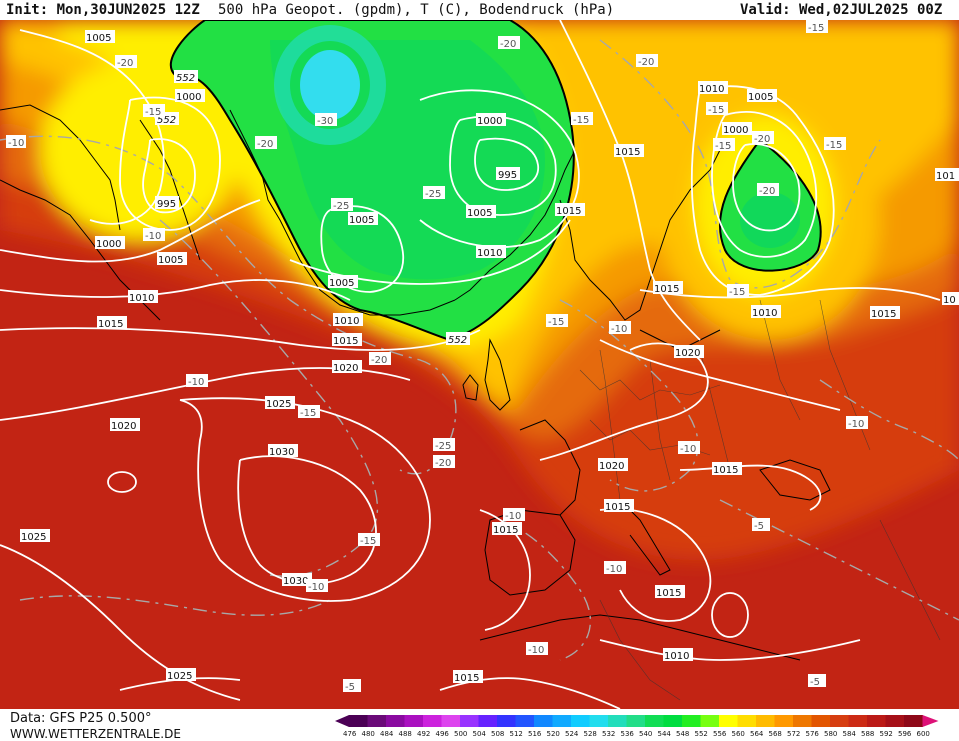 Image resolution: width=959 pixels, height=741 pixels. I want to click on isobar-1005-russia, so click(764, 184).